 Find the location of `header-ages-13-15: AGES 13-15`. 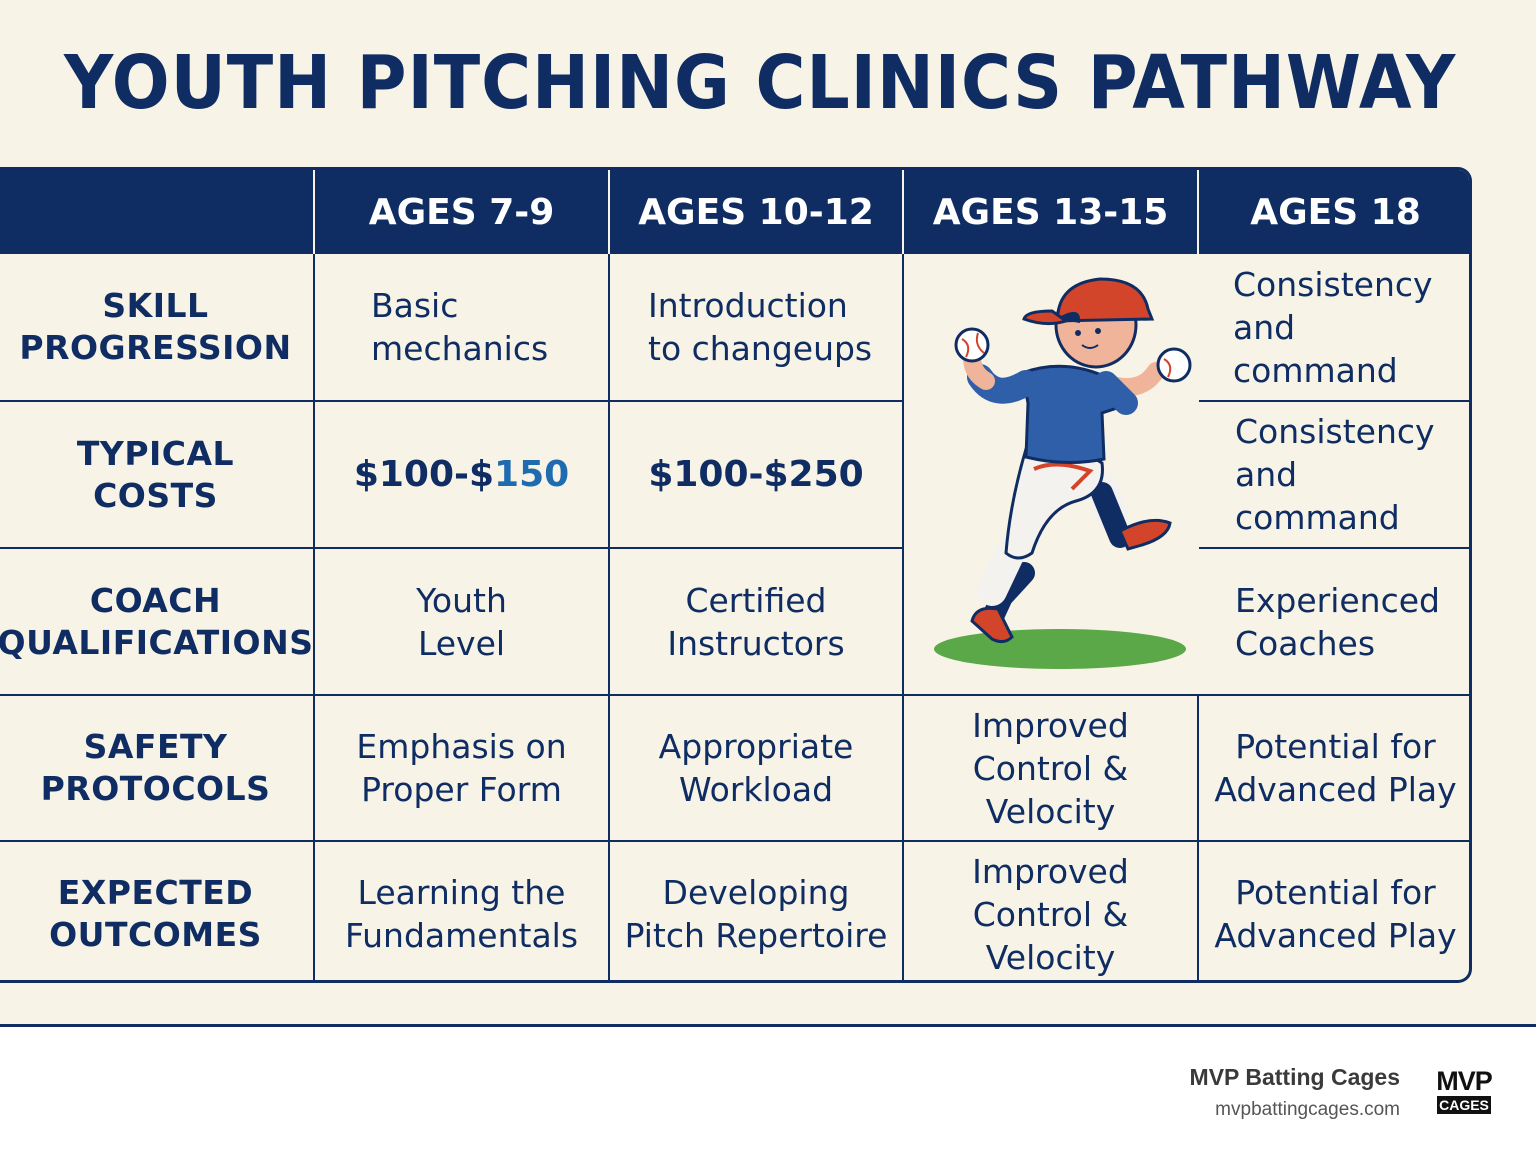

header-ages-13-15: AGES 13-15 is located at coordinates (1051, 212).